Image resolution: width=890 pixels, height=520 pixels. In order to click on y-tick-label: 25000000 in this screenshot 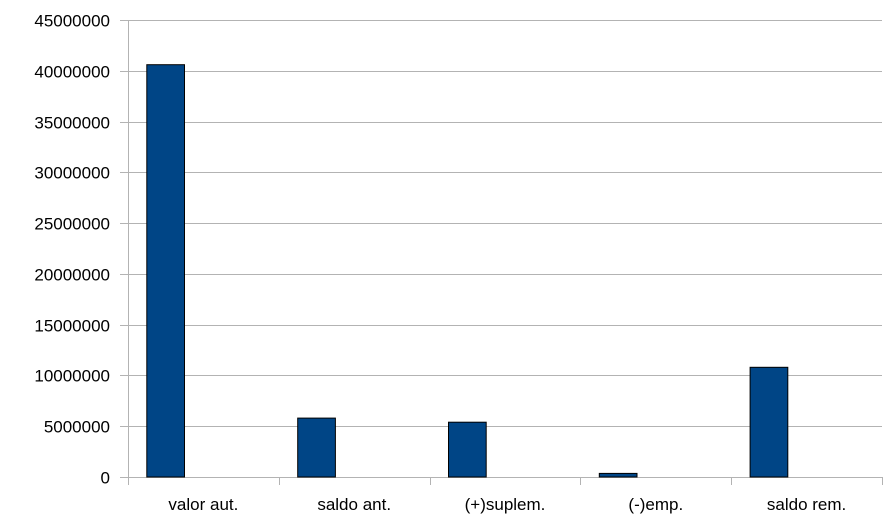, I will do `click(72, 224)`.